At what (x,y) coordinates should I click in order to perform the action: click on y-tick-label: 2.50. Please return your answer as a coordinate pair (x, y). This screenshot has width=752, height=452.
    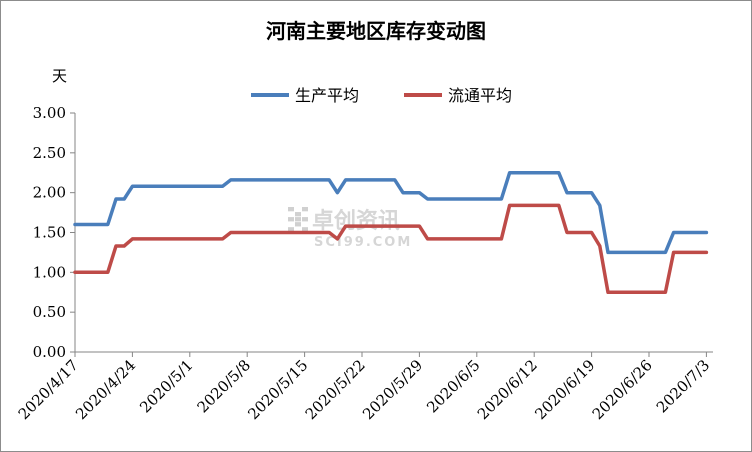
    Looking at the image, I should click on (49, 153).